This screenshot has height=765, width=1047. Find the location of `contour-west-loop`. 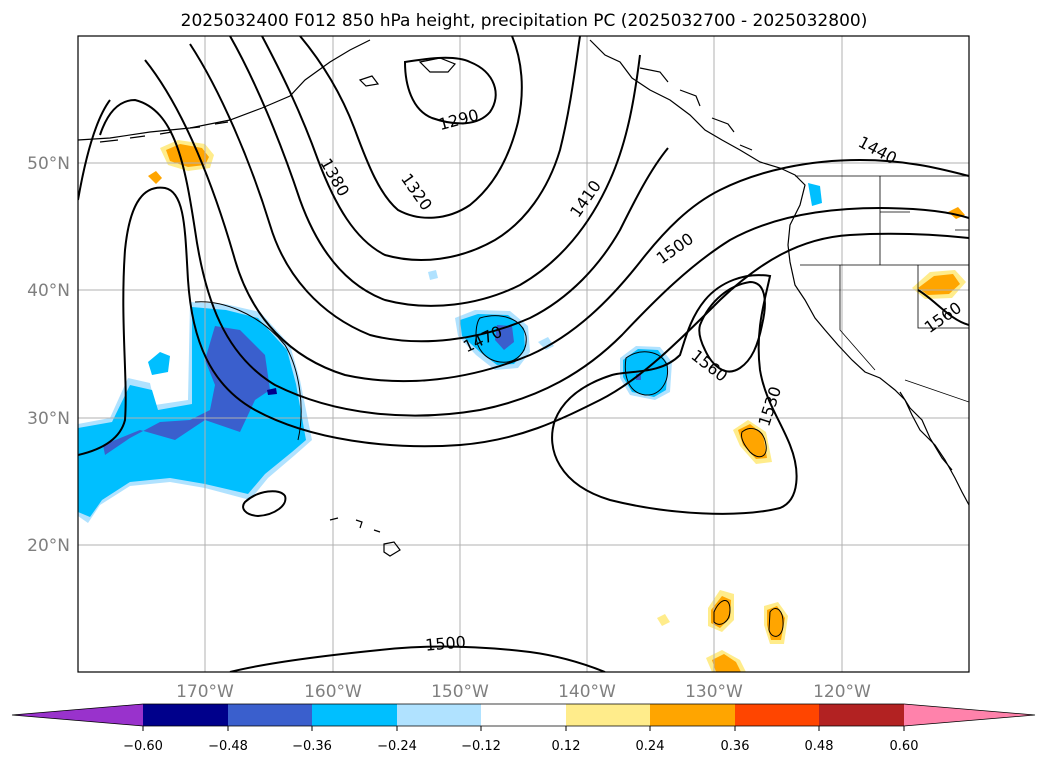

contour-west-loop is located at coordinates (248, 371).